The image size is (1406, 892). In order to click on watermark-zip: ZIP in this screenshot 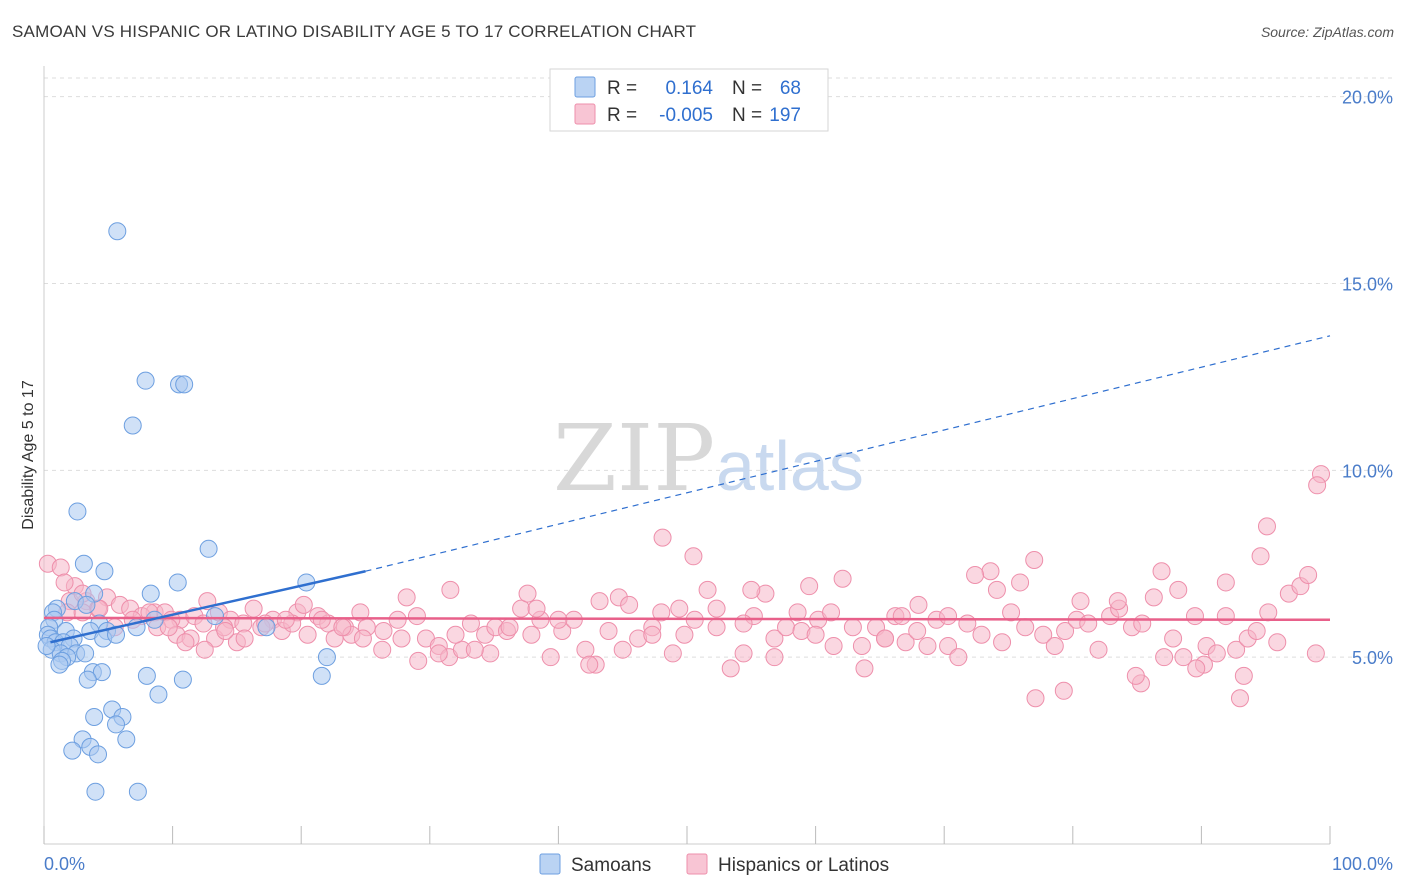, I will do `click(634, 458)`.